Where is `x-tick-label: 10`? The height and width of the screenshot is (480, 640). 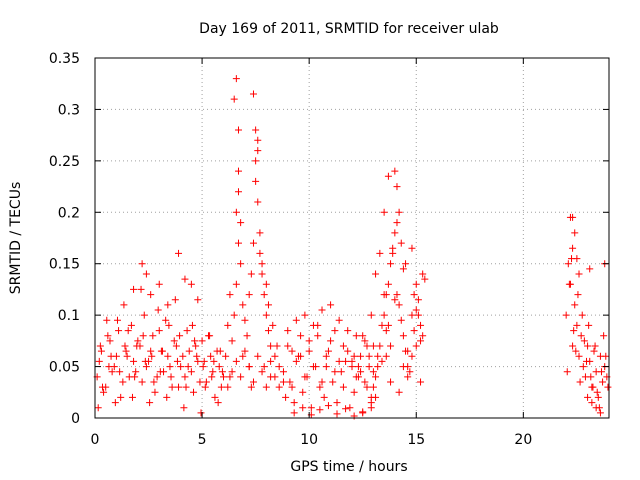 x-tick-label: 10 is located at coordinates (309, 440).